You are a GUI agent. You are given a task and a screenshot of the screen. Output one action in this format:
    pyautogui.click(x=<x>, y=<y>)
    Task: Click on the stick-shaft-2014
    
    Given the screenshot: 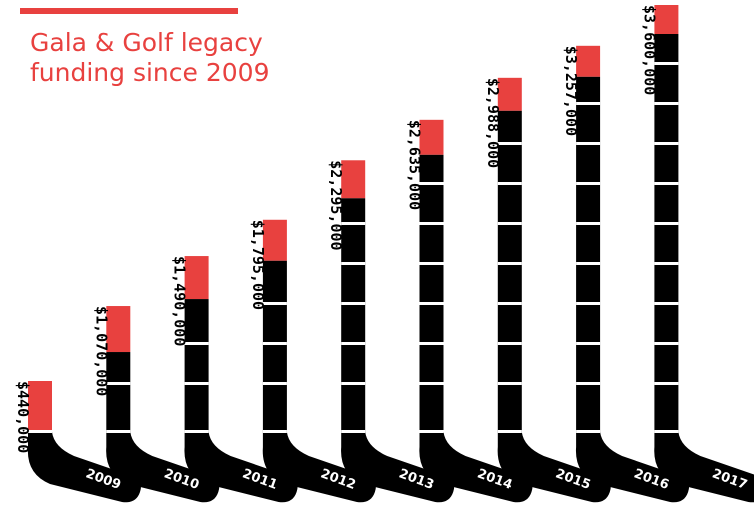 What is the action you would take?
    pyautogui.click(x=431, y=293)
    